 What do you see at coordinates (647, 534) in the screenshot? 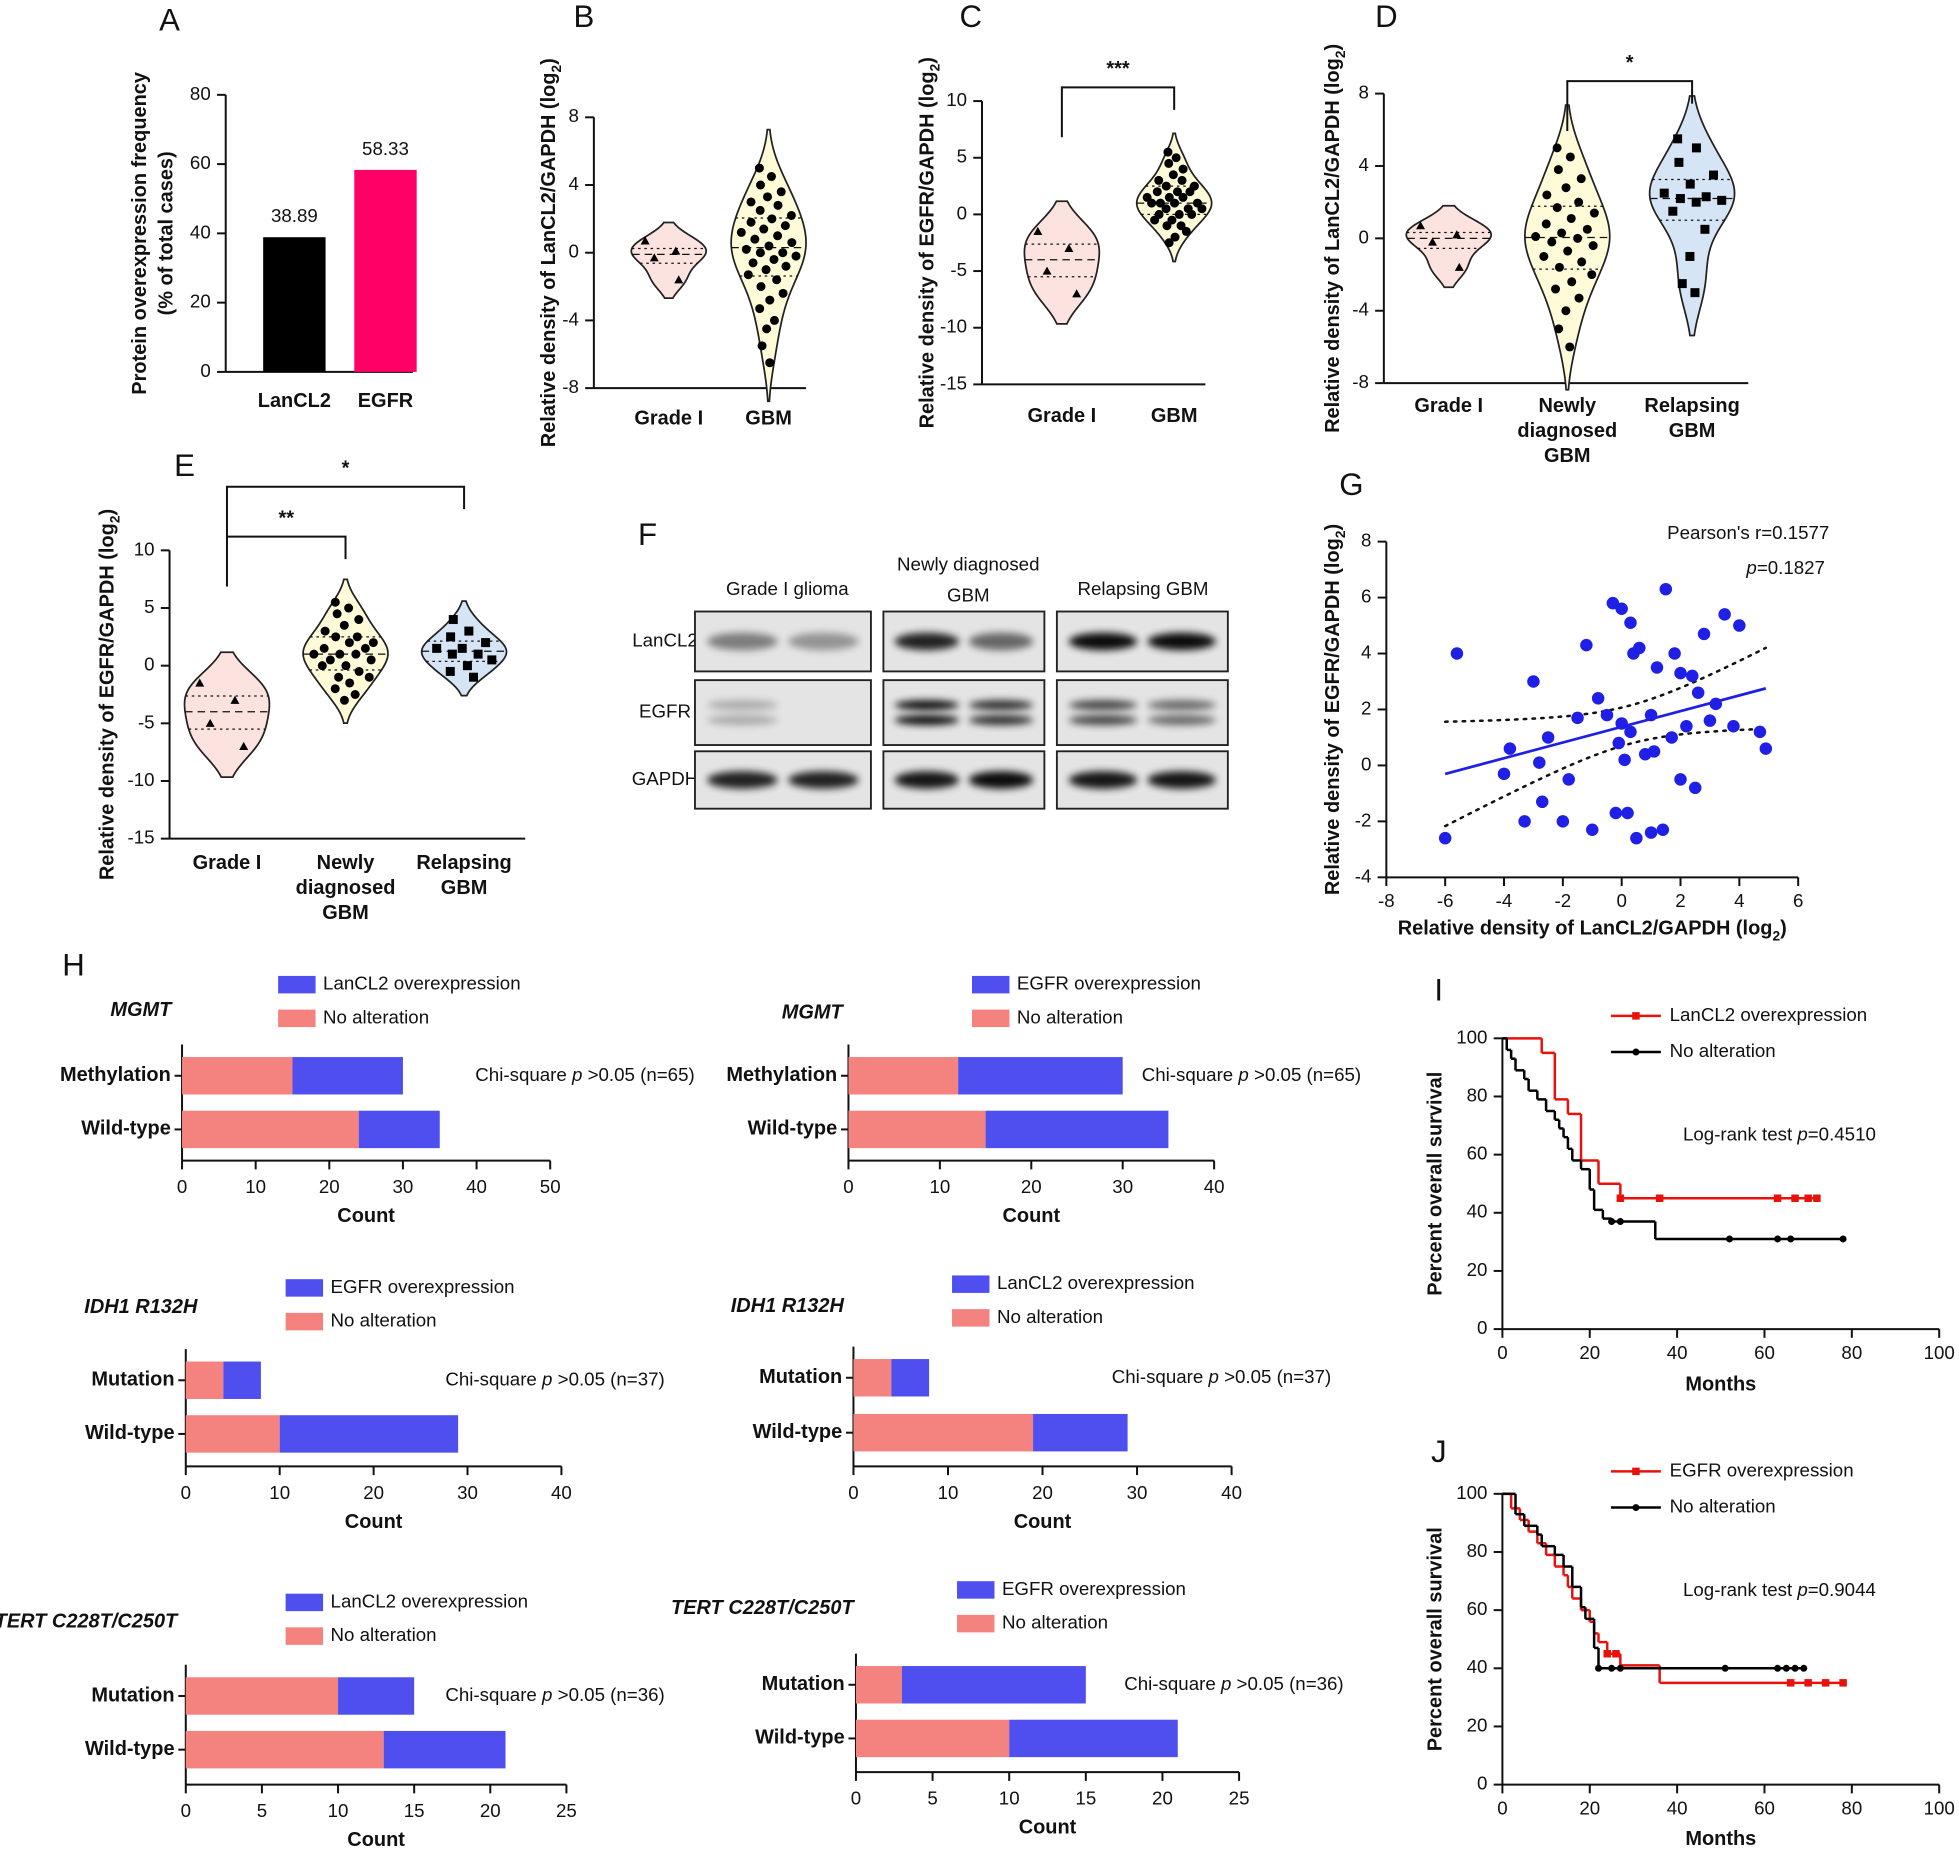
I see `panel-label: F` at bounding box center [647, 534].